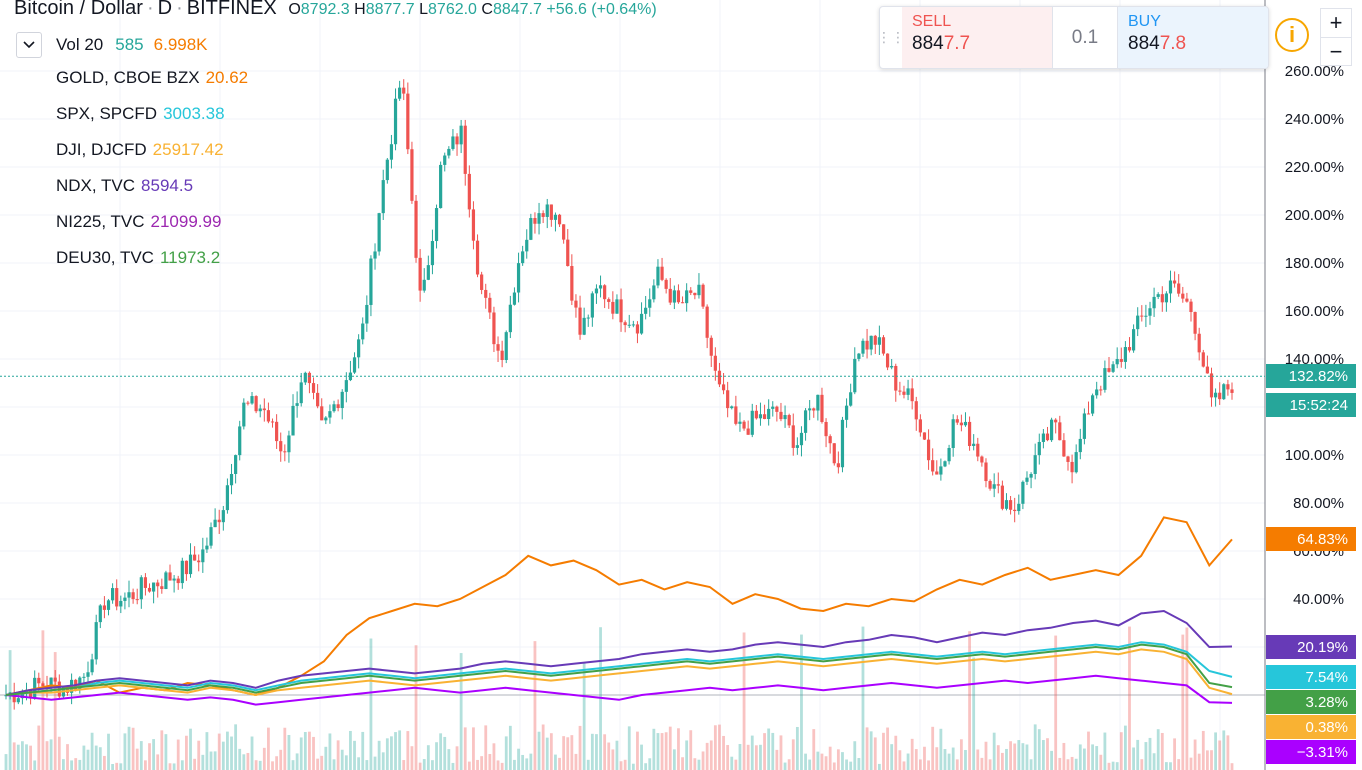 This screenshot has height=770, width=1362. What do you see at coordinates (29, 45) in the screenshot?
I see `chevron-down-icon` at bounding box center [29, 45].